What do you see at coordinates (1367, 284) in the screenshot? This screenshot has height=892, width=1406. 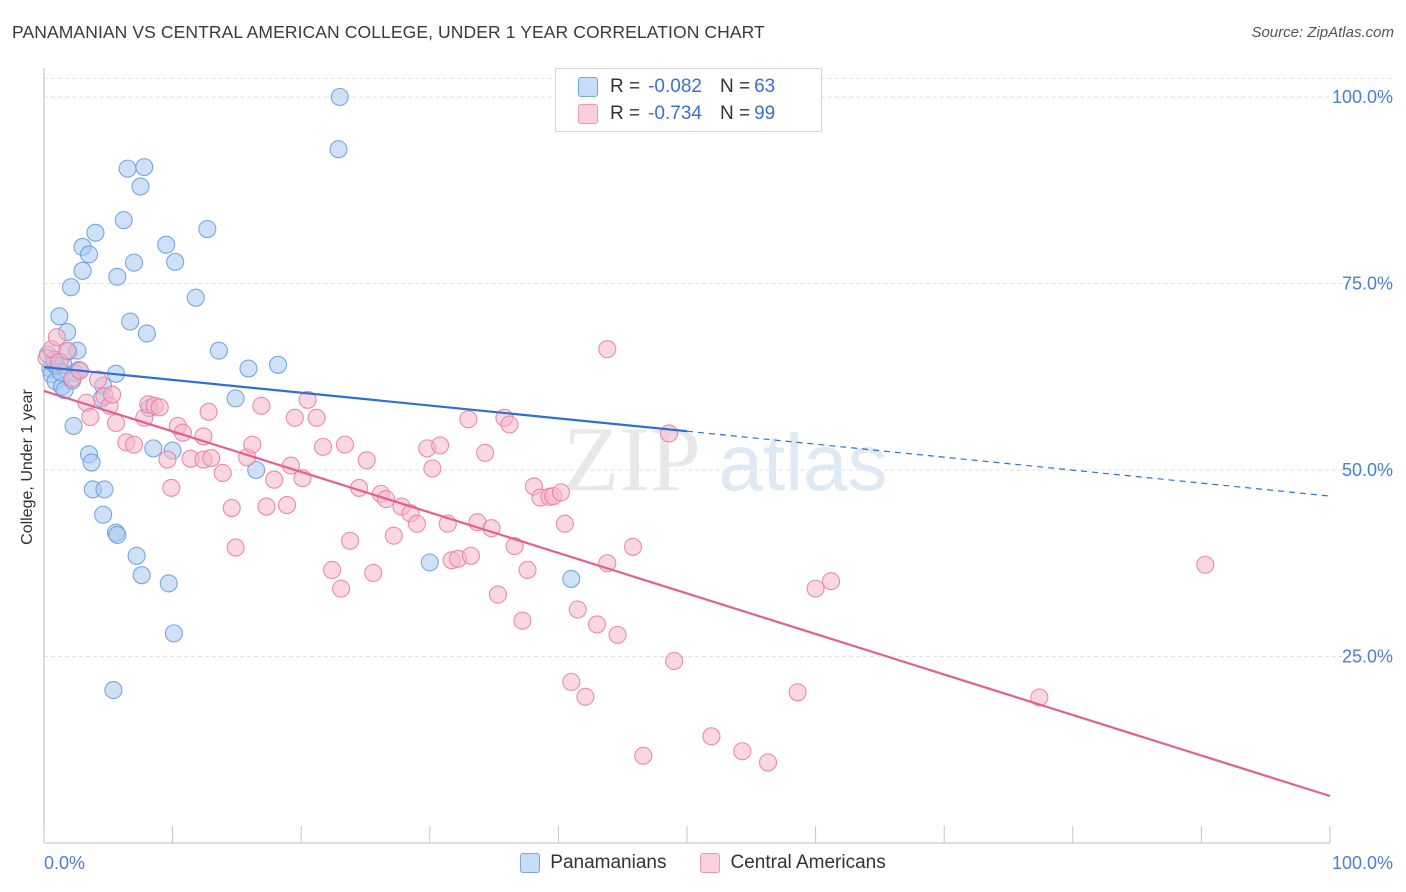 I see `y-tick-label: 75.0%` at bounding box center [1367, 284].